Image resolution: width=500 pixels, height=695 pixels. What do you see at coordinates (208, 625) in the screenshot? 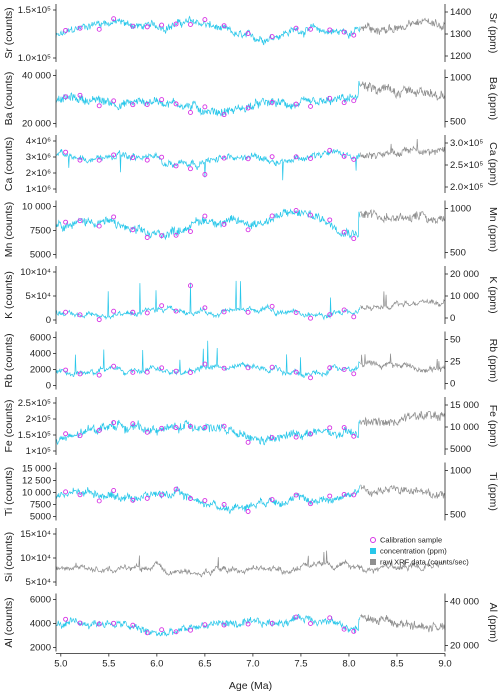
I see `concentration-line-al` at bounding box center [208, 625].